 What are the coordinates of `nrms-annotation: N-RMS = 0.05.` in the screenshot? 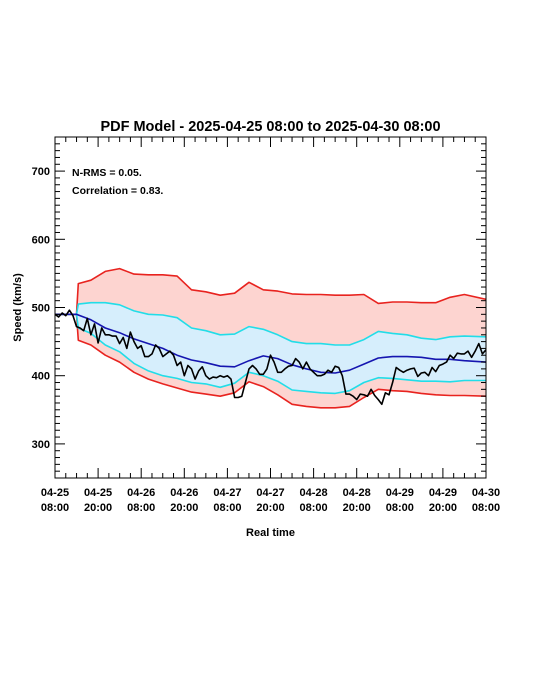 It's located at (107, 173).